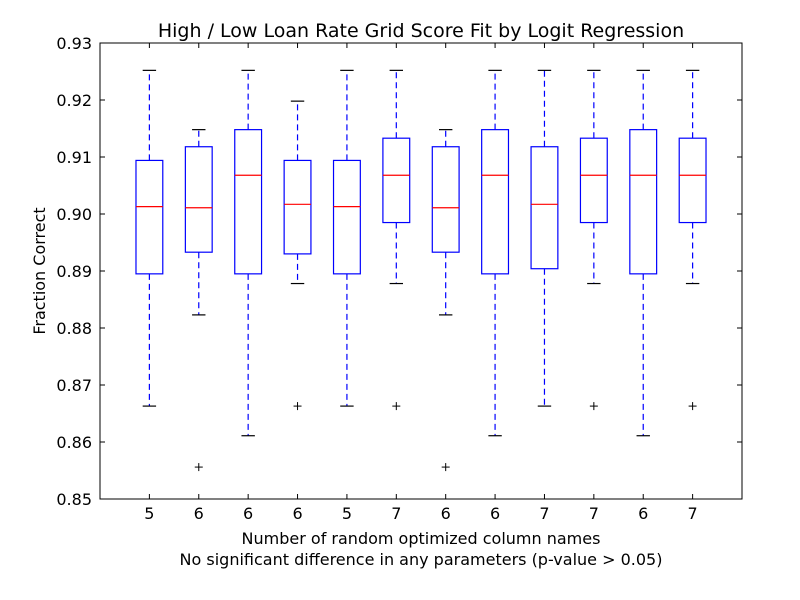 The width and height of the screenshot is (800, 600). Describe the element at coordinates (74, 157) in the screenshot. I see `y-tick-label: 0.91` at that location.